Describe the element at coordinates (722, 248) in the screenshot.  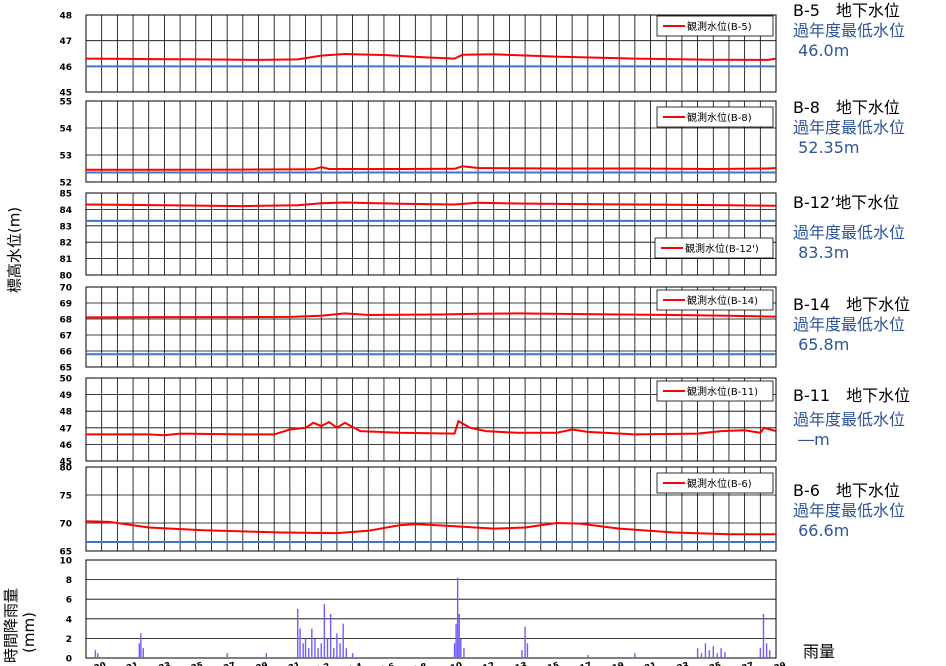
I see `legend-label: 観測水位(B-12')` at that location.